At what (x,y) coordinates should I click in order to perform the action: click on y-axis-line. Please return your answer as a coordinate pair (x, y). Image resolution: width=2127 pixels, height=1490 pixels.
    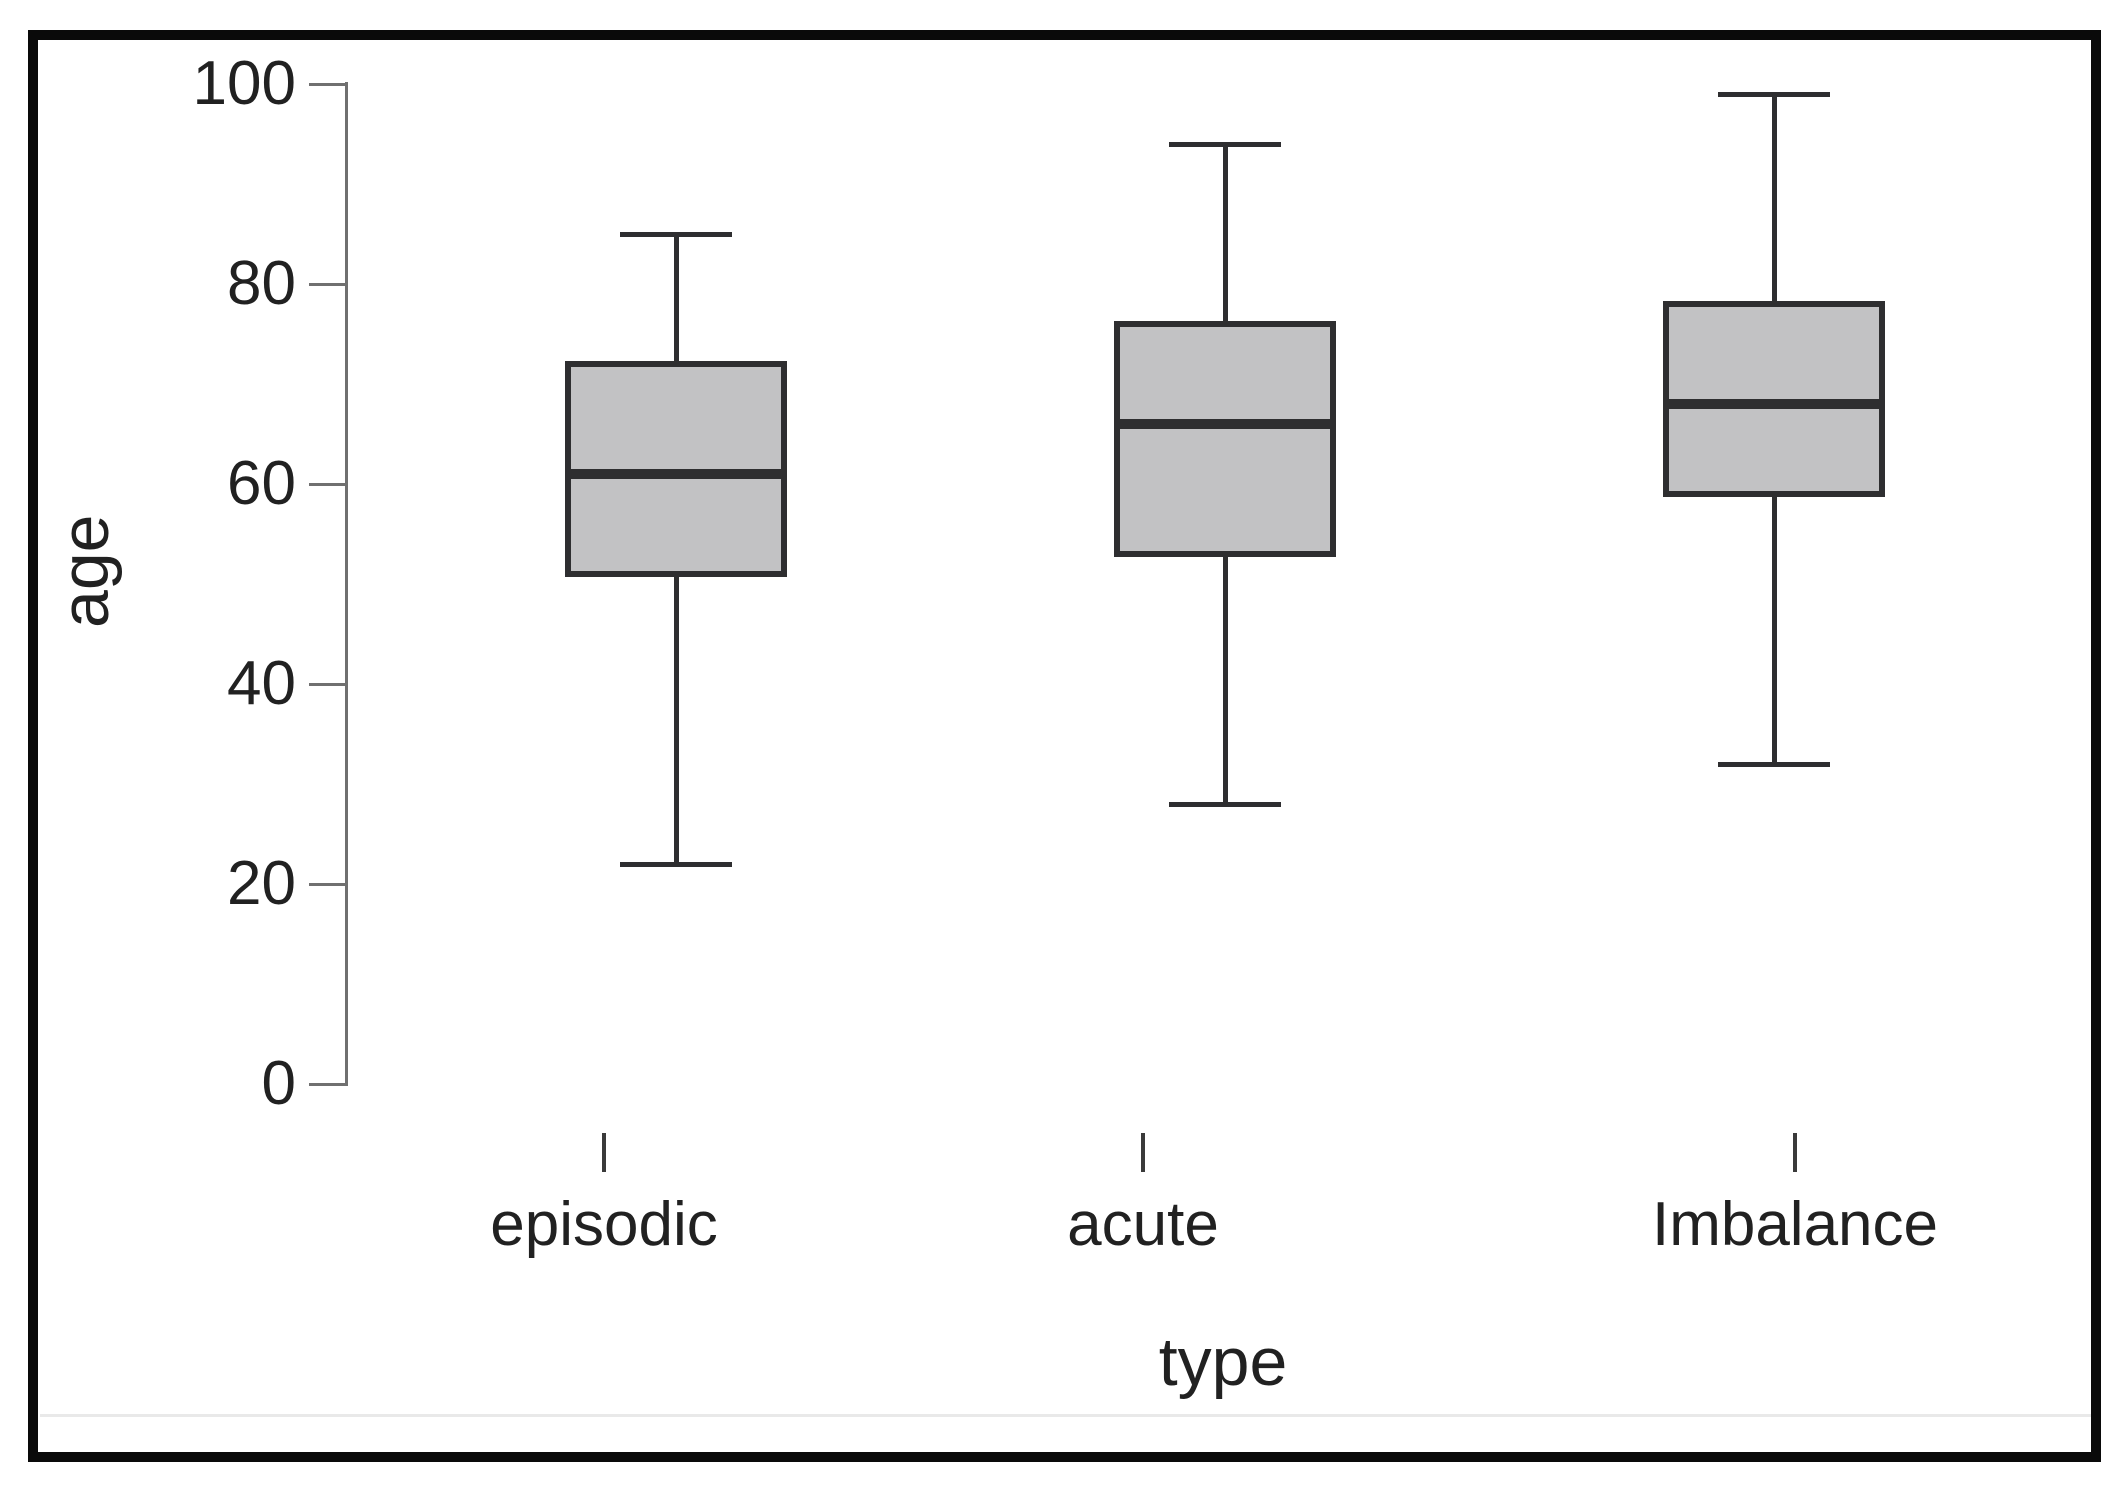
    Looking at the image, I should click on (346, 584).